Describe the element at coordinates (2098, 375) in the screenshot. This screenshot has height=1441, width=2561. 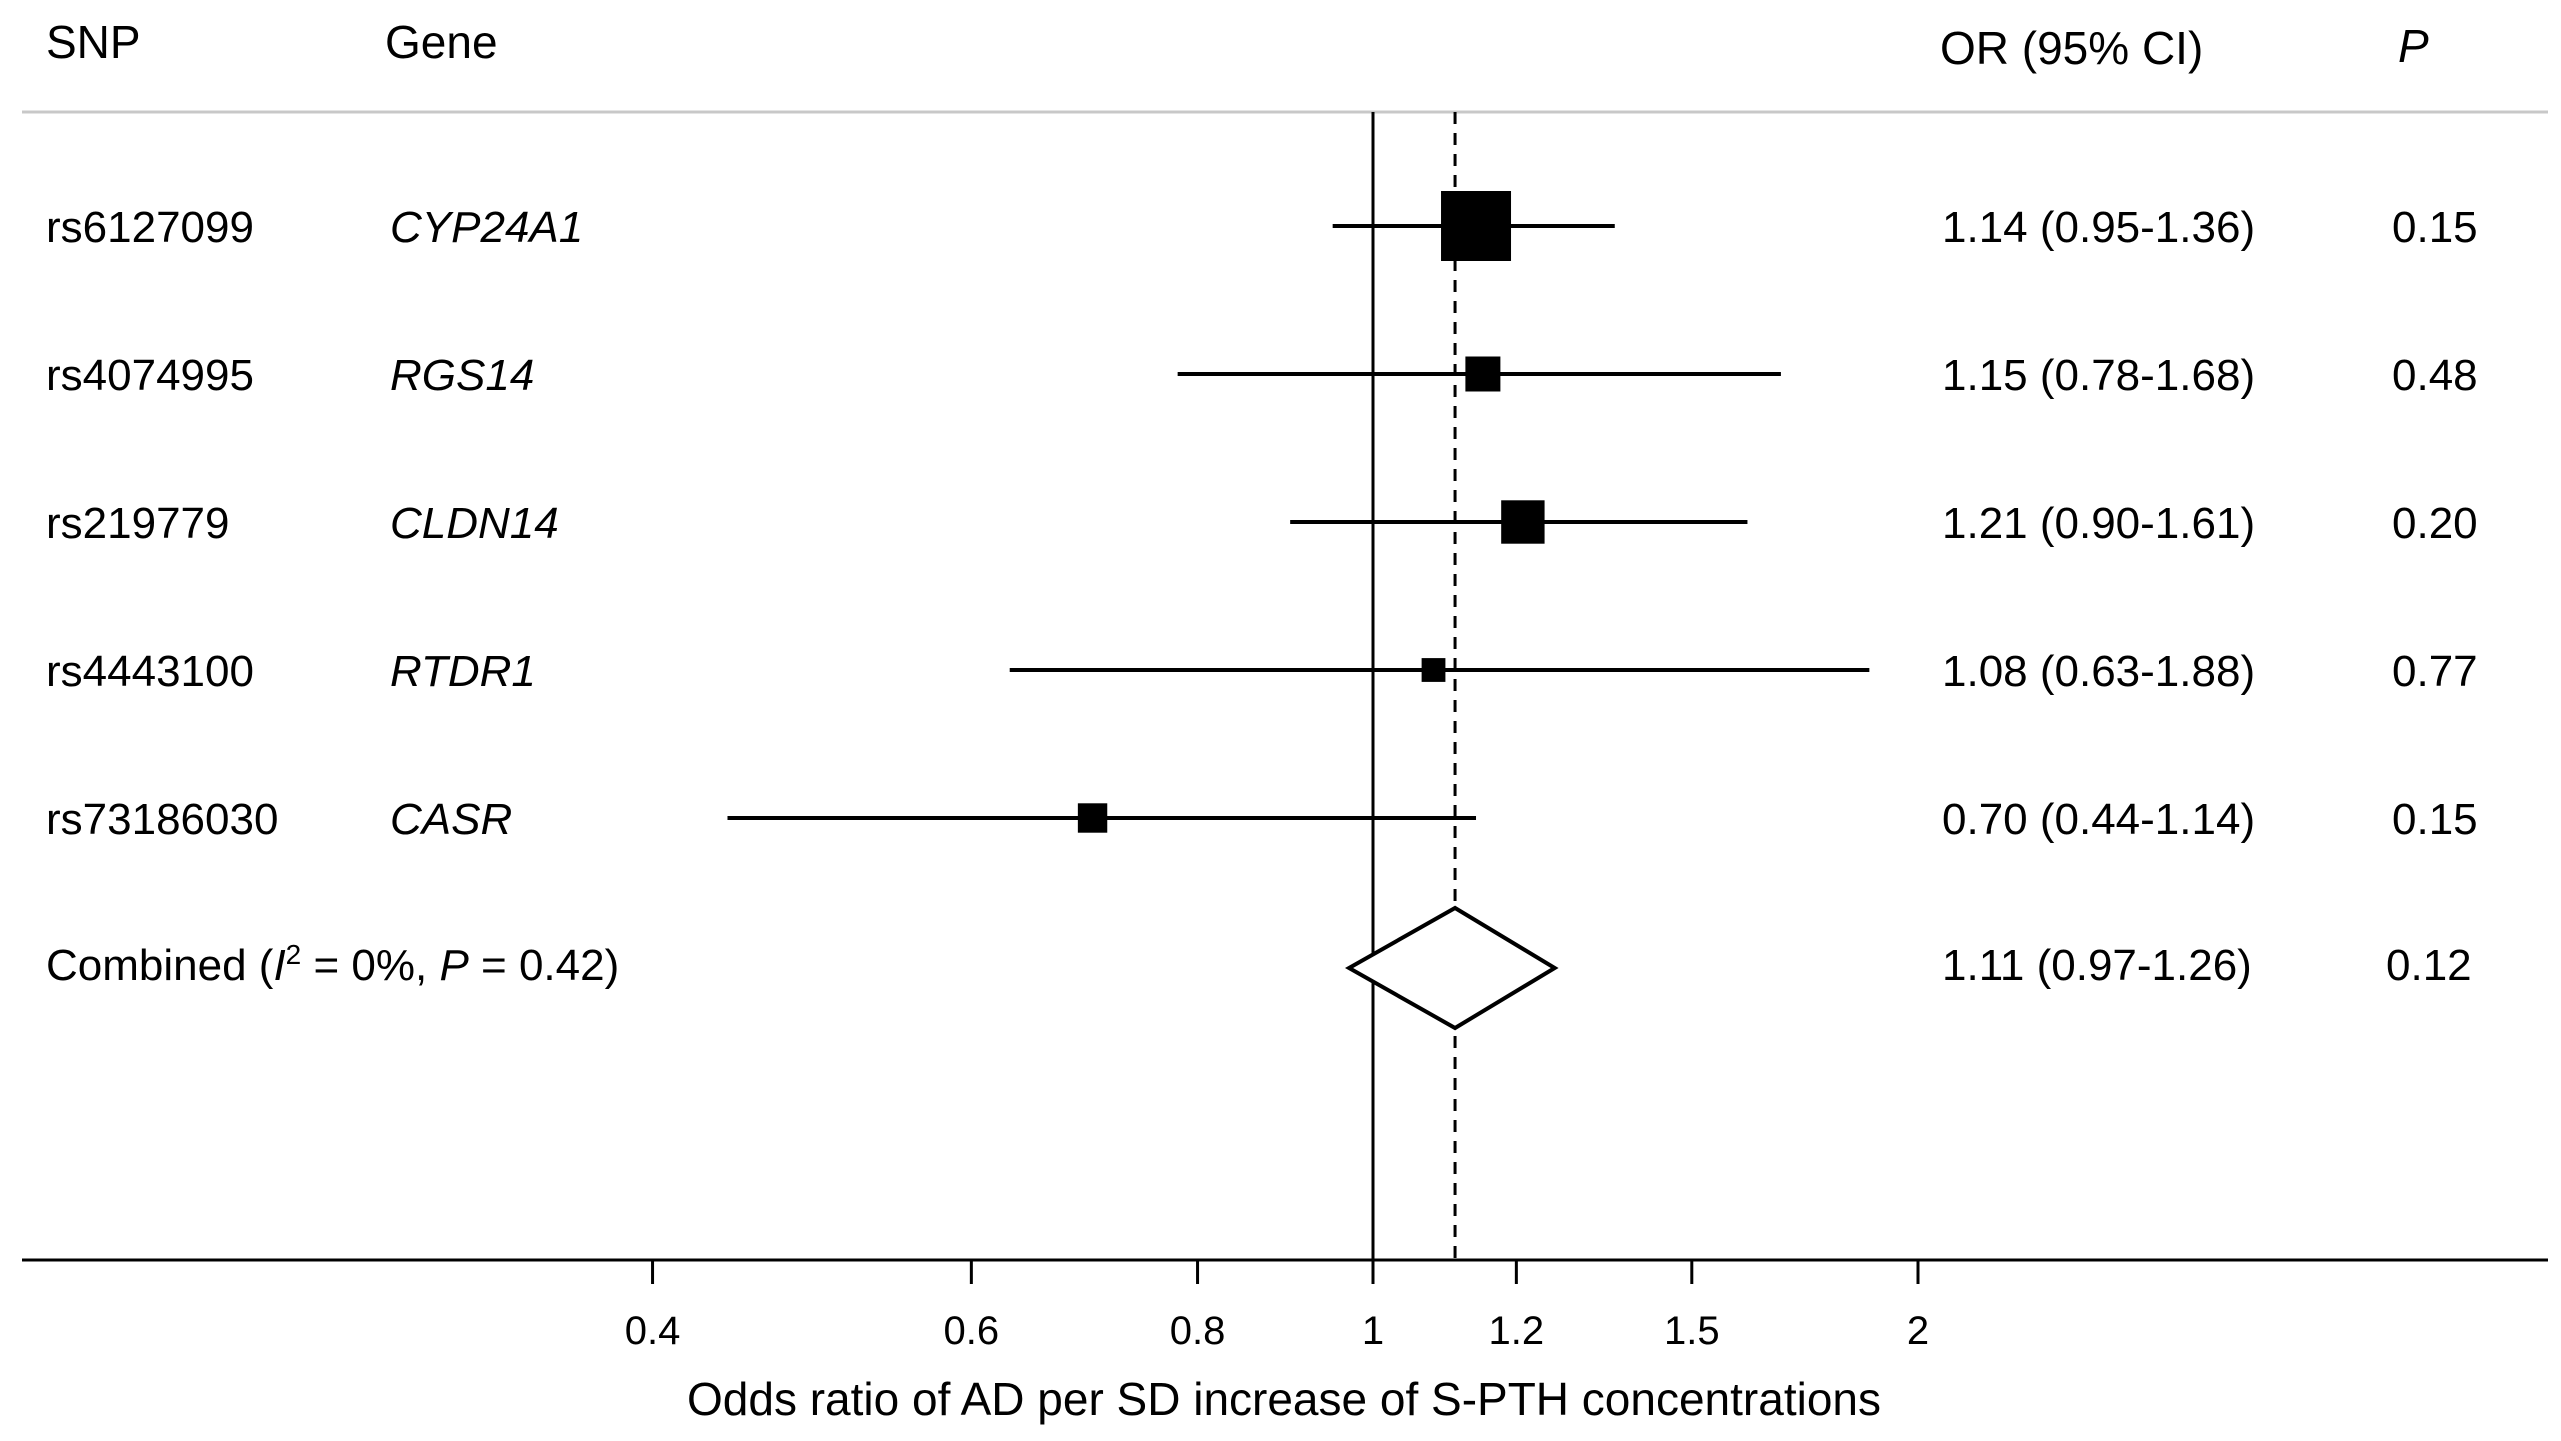
I see `or-ci-label: 1.15 (0.78-1.68)` at that location.